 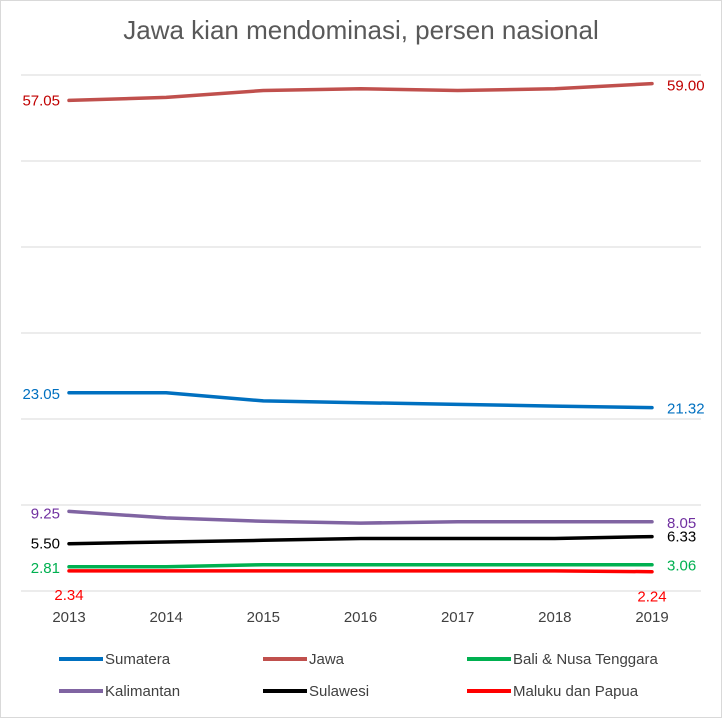 What do you see at coordinates (263, 617) in the screenshot?
I see `x-tick-label: 2015` at bounding box center [263, 617].